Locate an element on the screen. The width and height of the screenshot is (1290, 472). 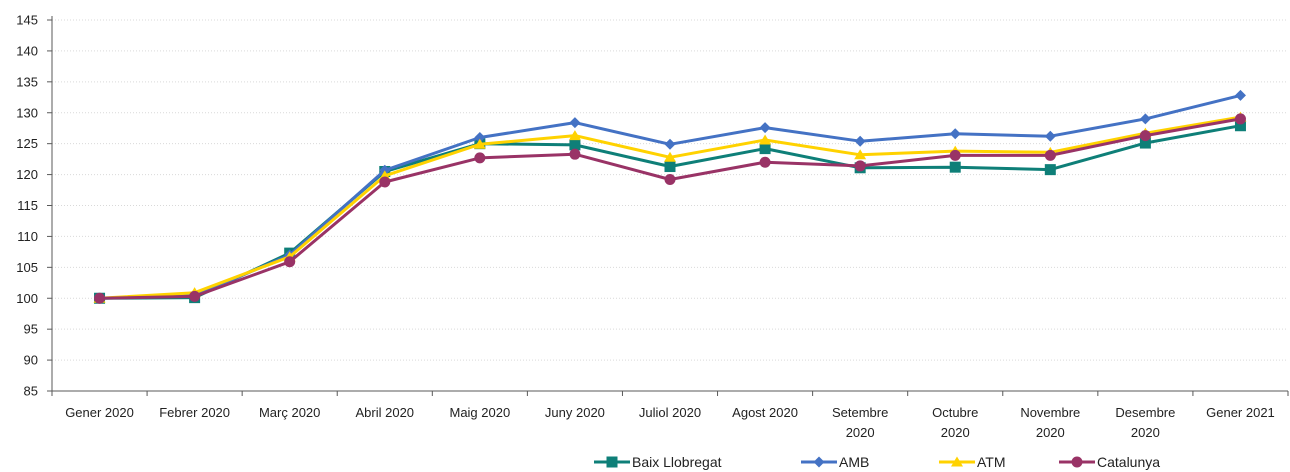
x-tick-label: Novembre is located at coordinates (1050, 412).